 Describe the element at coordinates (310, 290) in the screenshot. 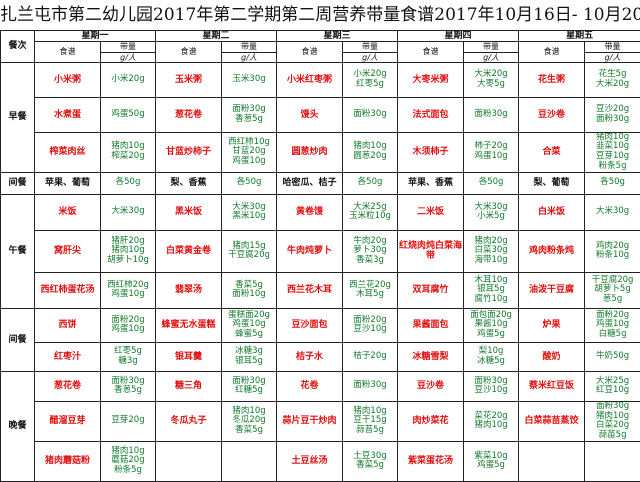

I see `dish-name: 西兰花木耳` at that location.